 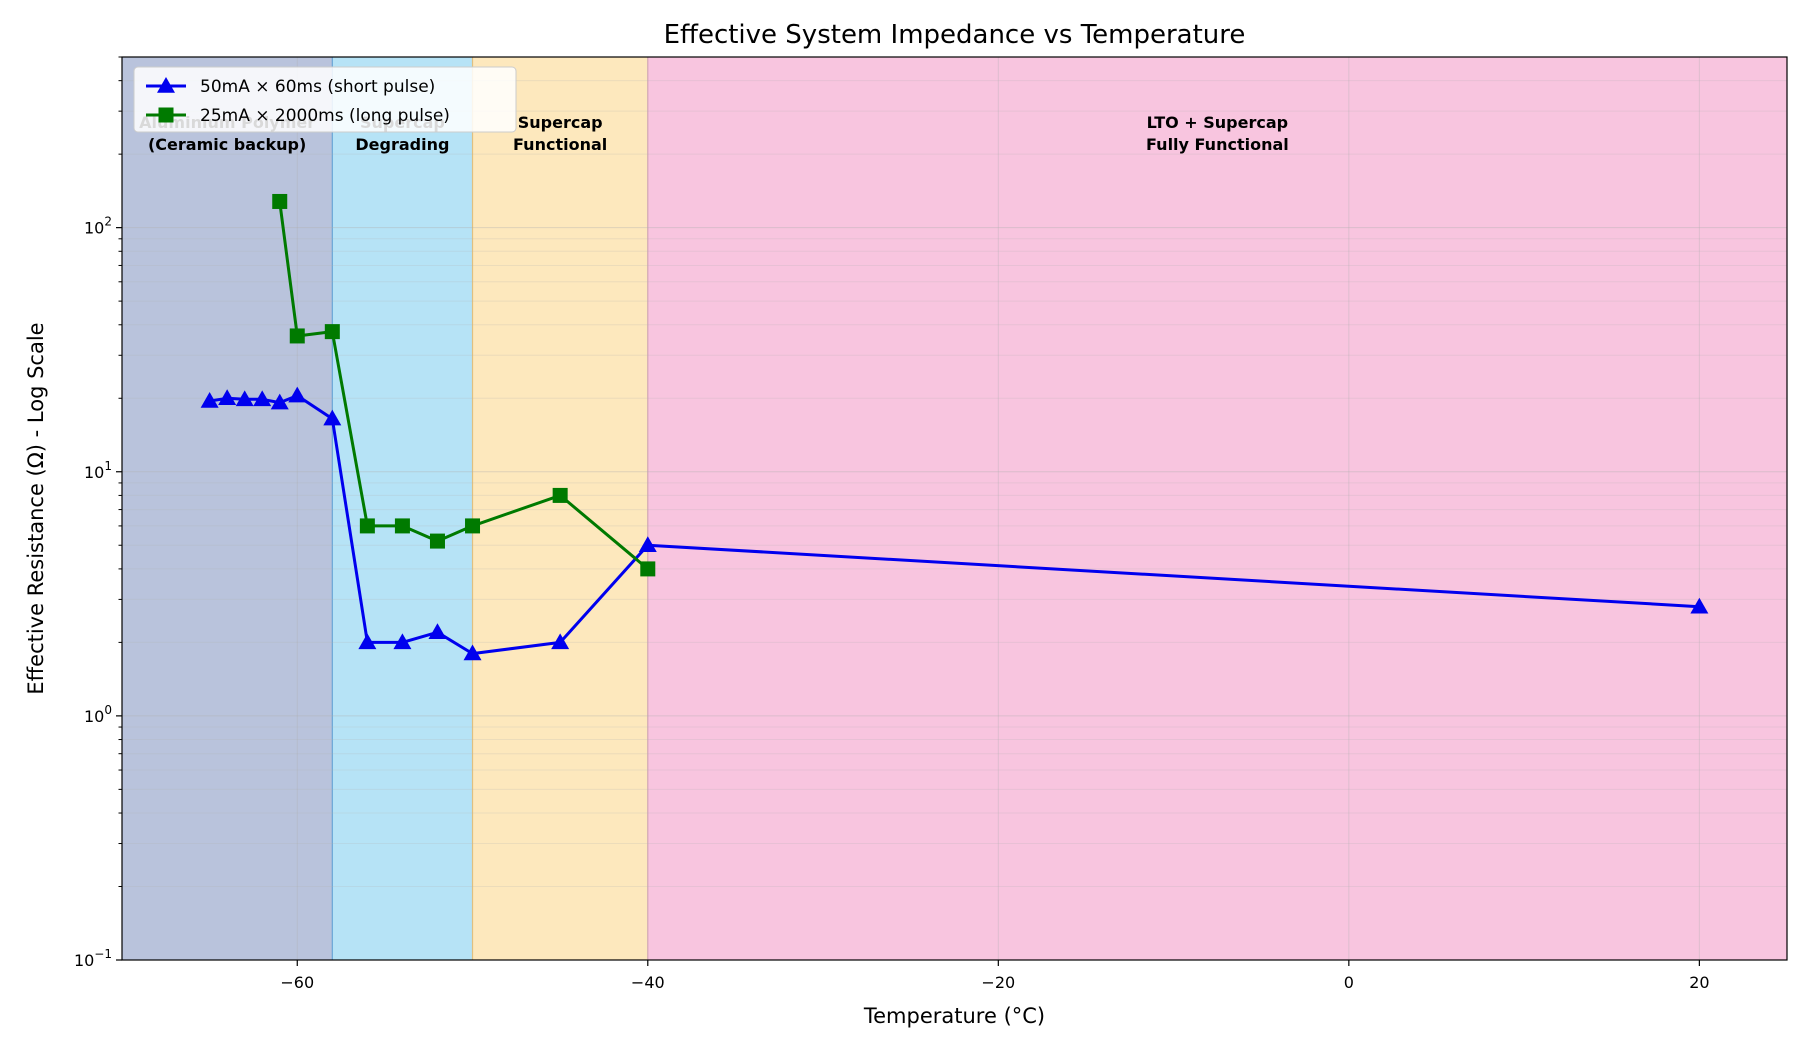 I want to click on legend-box, so click(x=325, y=99).